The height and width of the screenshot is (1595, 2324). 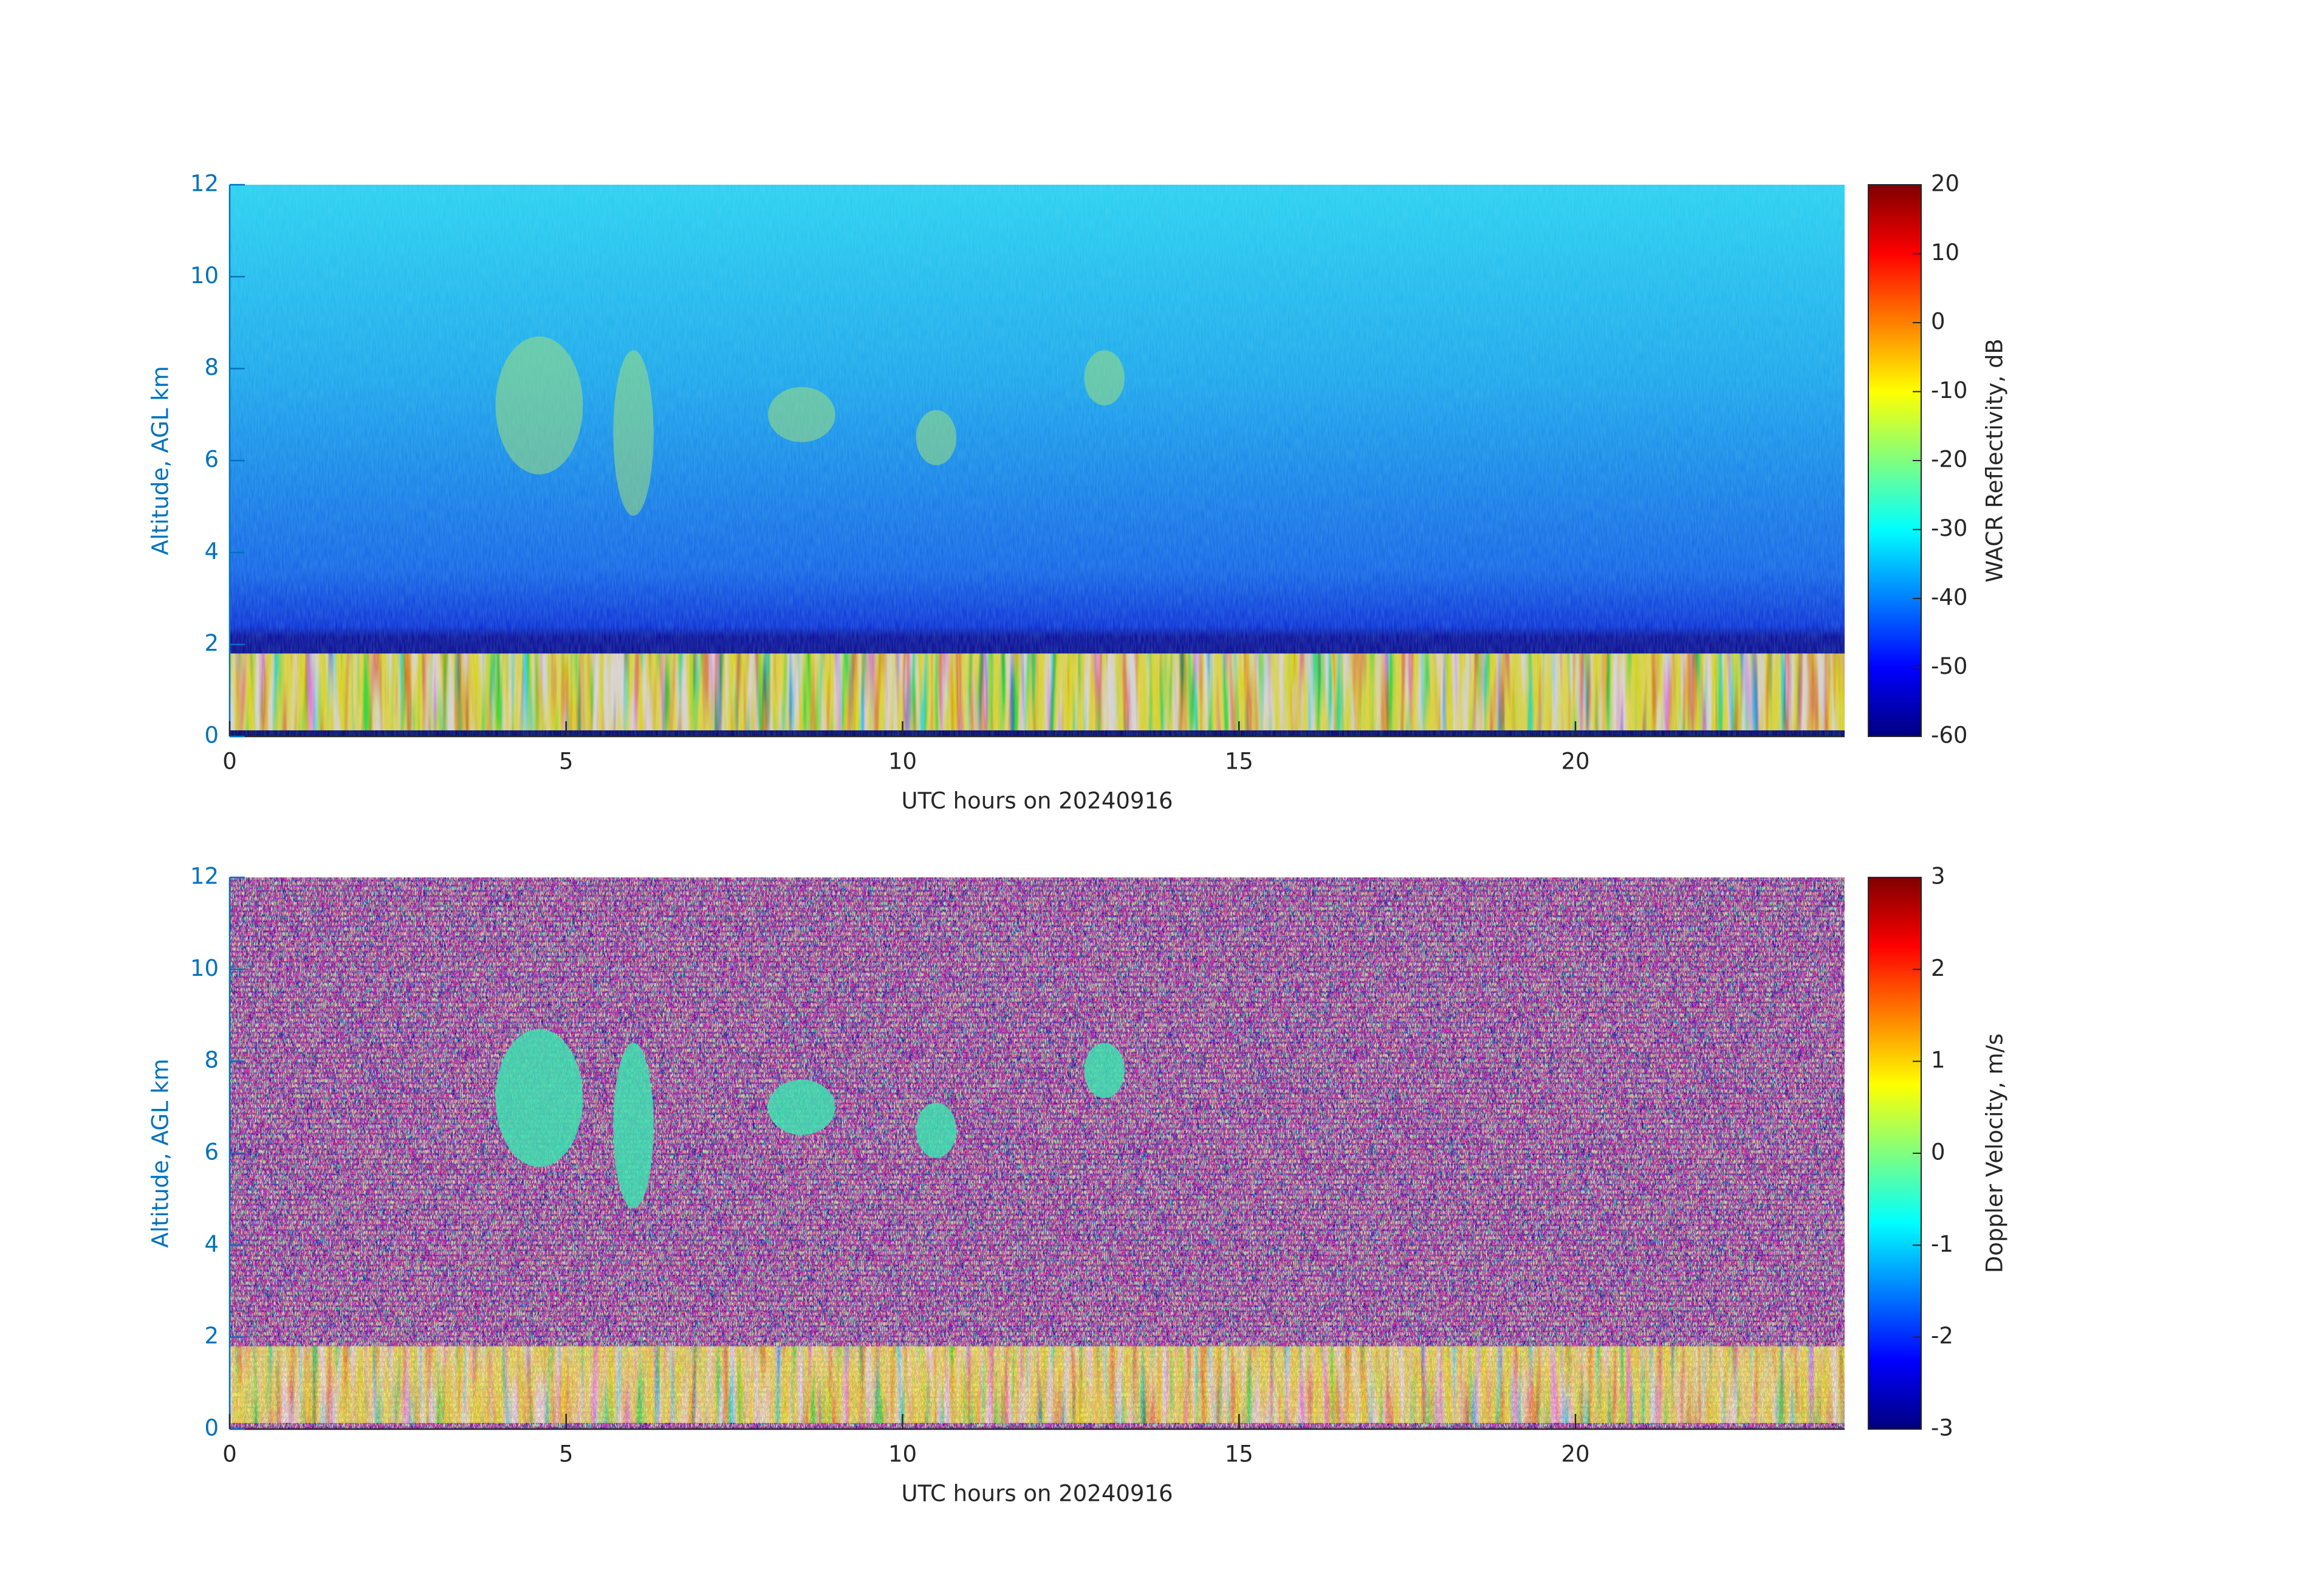 What do you see at coordinates (1942, 1428) in the screenshot?
I see `colorbar-tick-label: -3` at bounding box center [1942, 1428].